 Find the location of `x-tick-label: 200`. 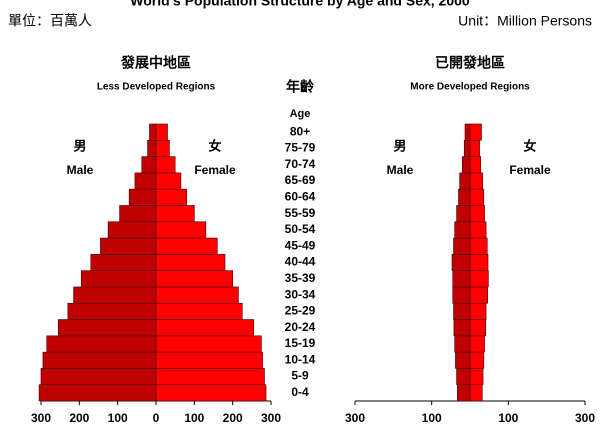

x-tick-label: 200 is located at coordinates (79, 418).